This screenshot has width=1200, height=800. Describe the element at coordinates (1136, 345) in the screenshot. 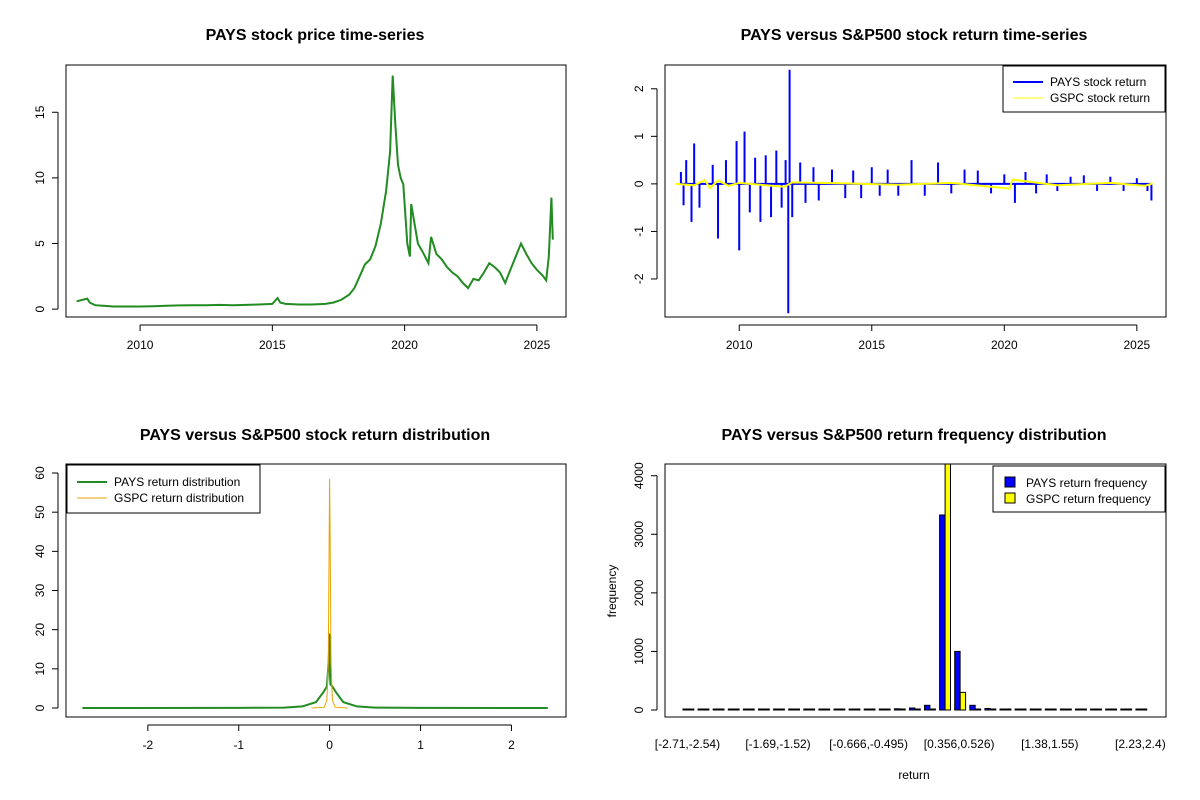

I see `returns-x-tick-label: 2025` at that location.